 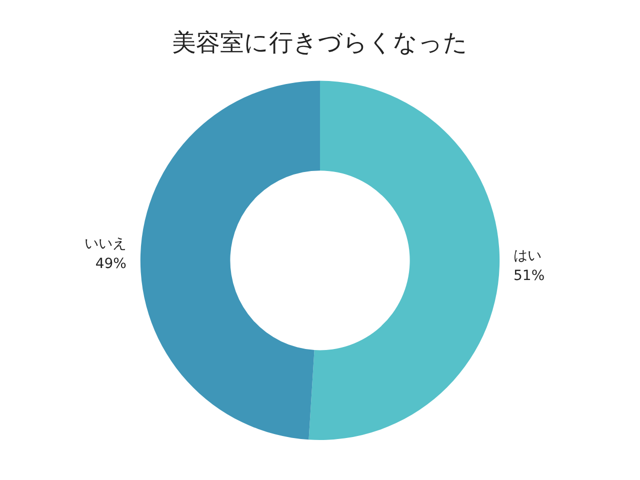 What do you see at coordinates (320, 42) in the screenshot?
I see `chart-title: 美容室に行きづらくなった` at bounding box center [320, 42].